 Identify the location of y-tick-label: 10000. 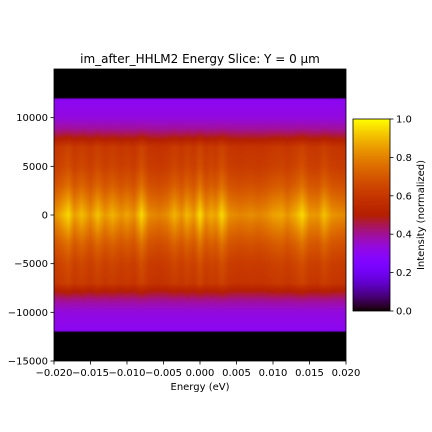
(32, 118).